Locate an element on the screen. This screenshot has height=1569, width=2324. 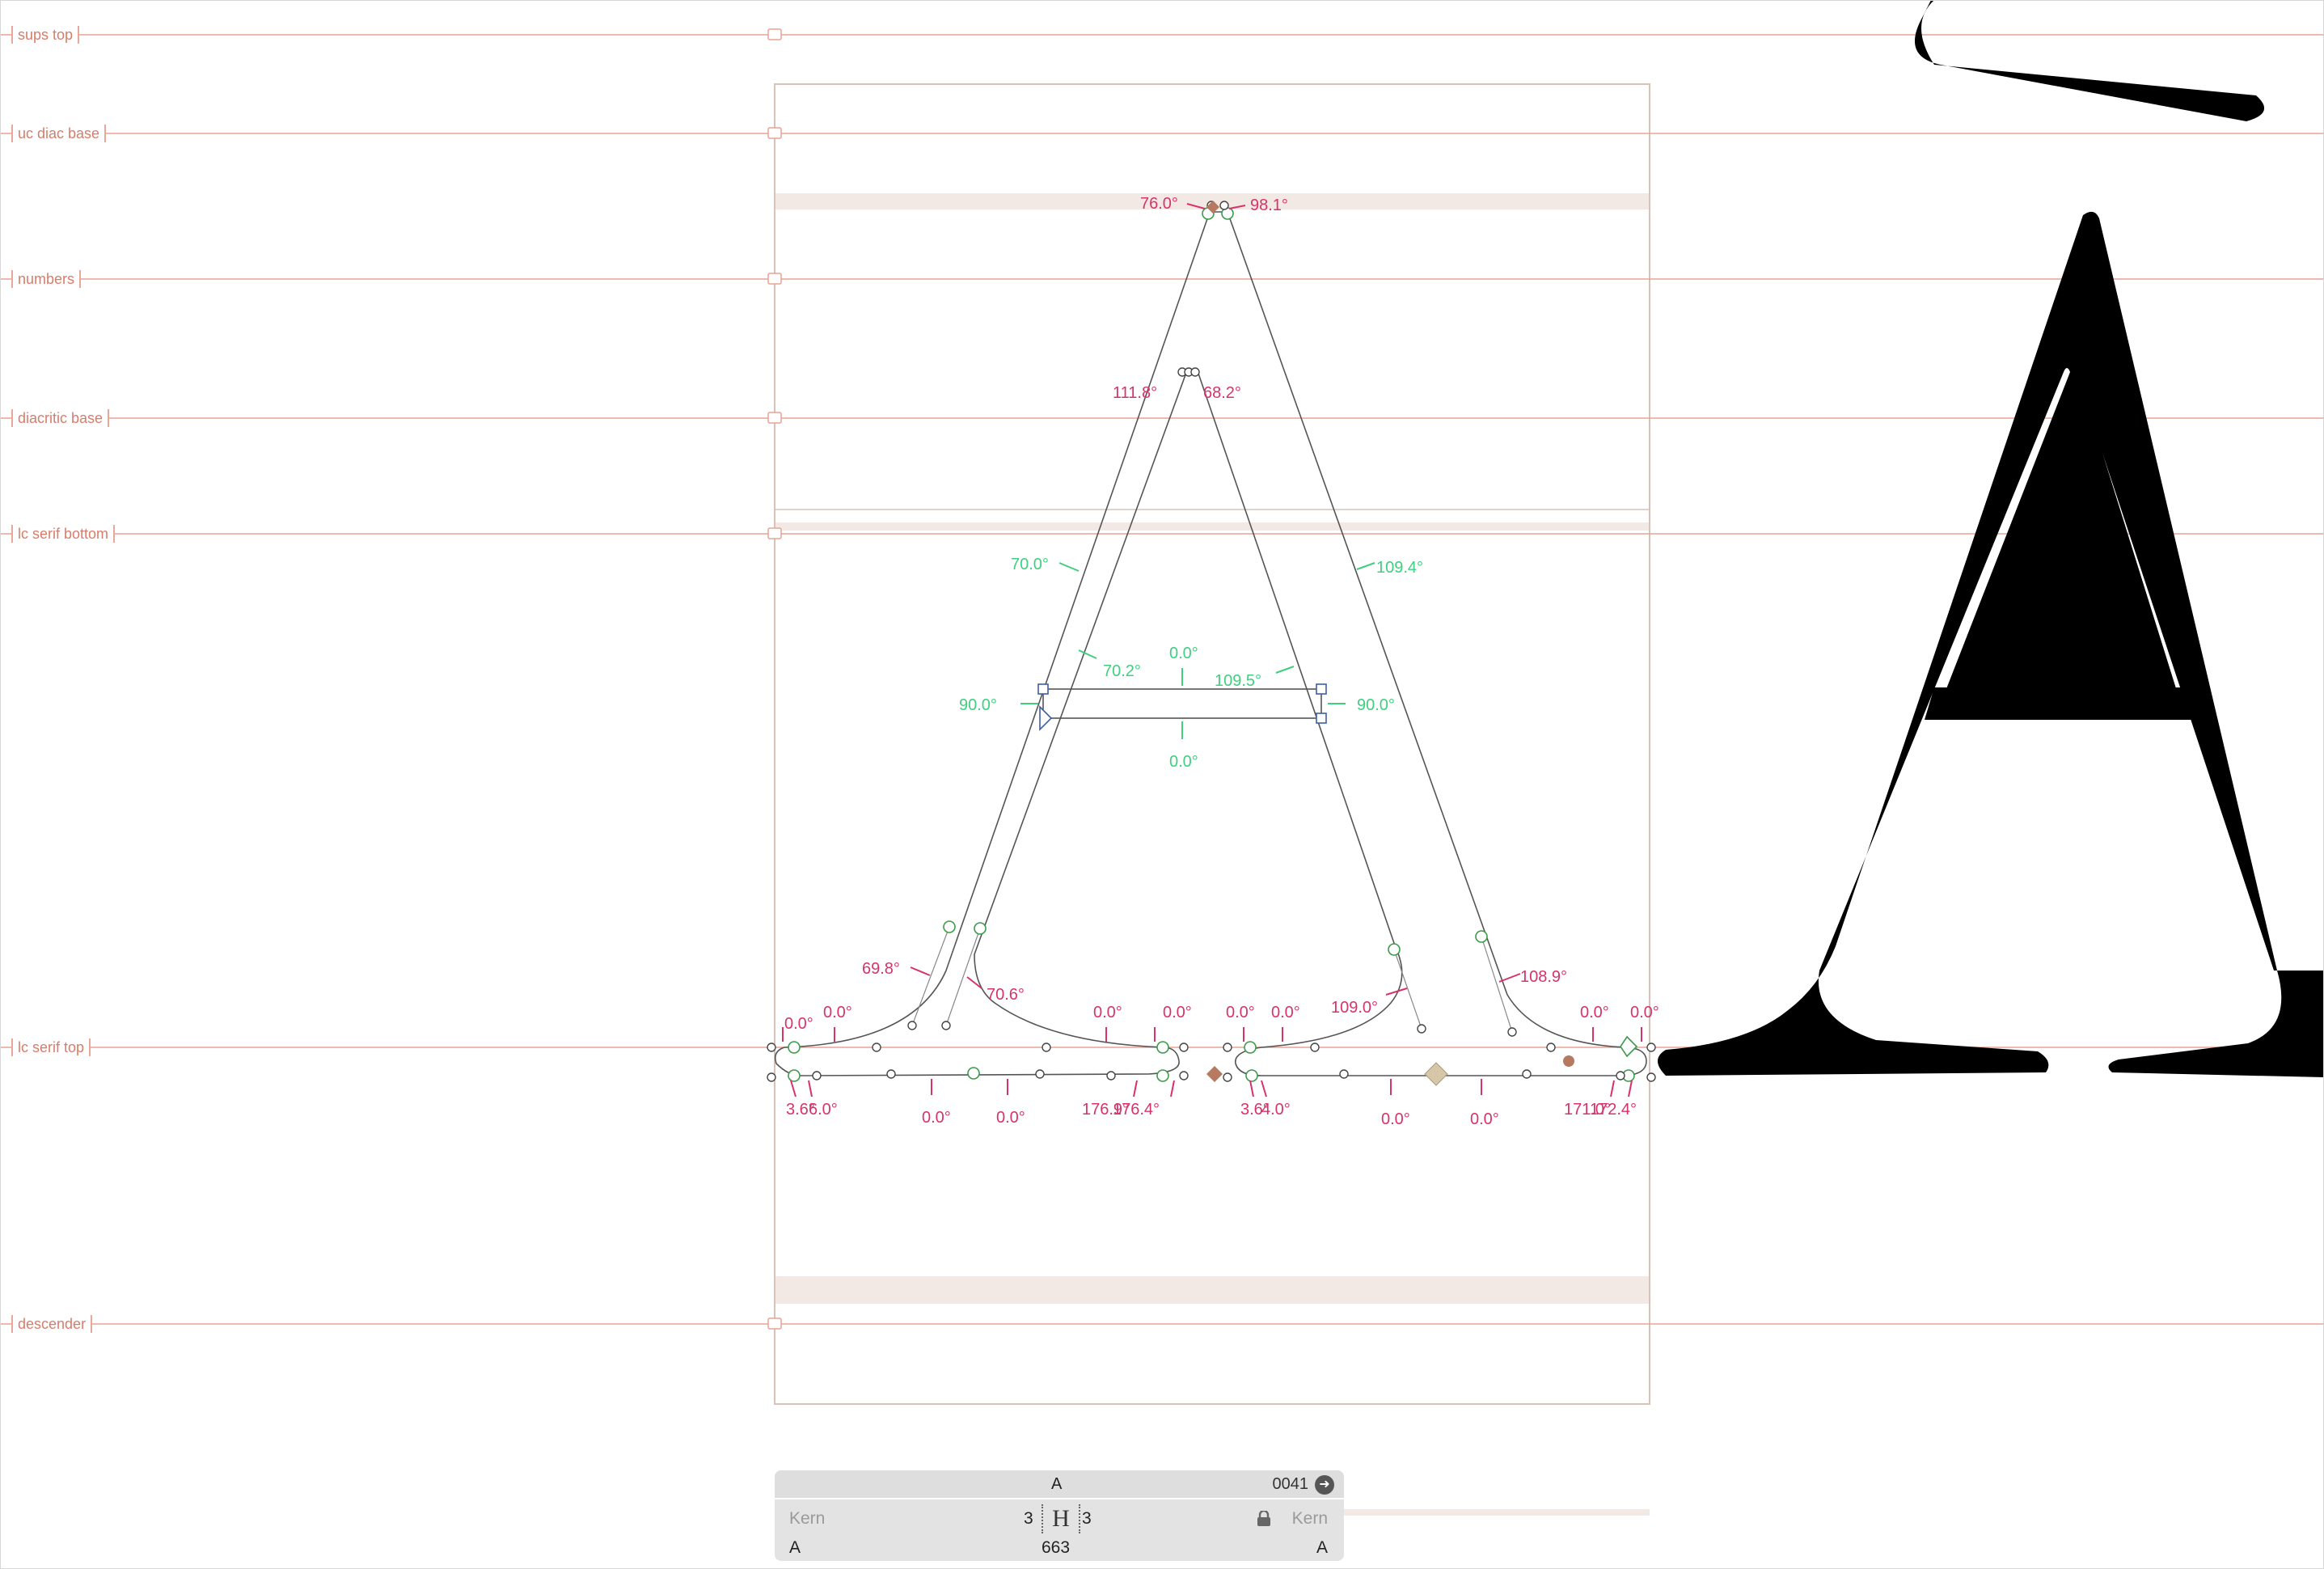
left-group-field: A is located at coordinates (795, 1547).